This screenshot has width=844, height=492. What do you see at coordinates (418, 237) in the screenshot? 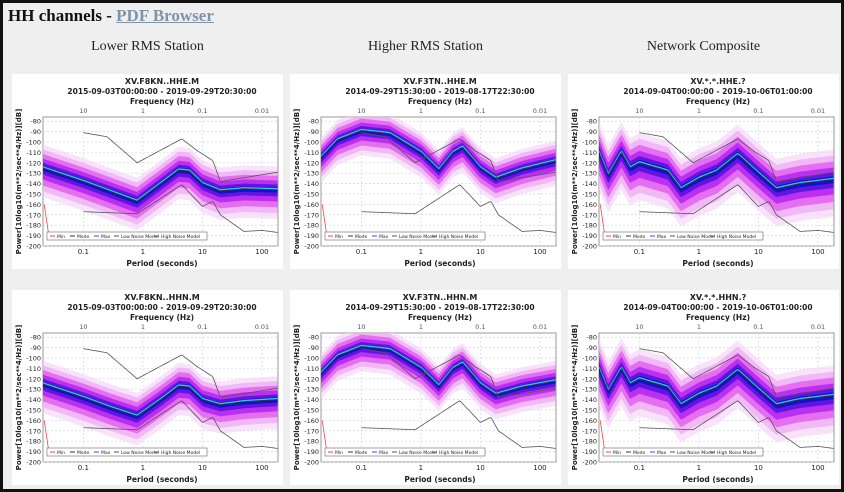
I see `legend-label: Low Noise Model` at bounding box center [418, 237].